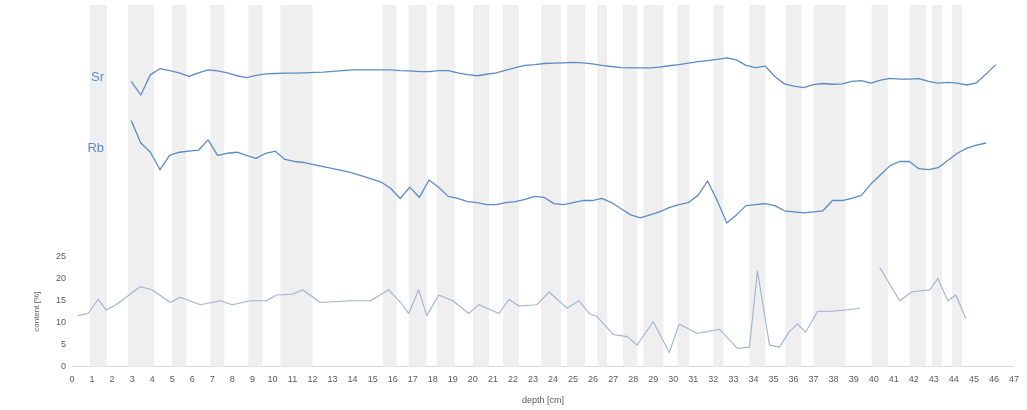 The image size is (1027, 410). I want to click on x-tick-label: 43, so click(933, 379).